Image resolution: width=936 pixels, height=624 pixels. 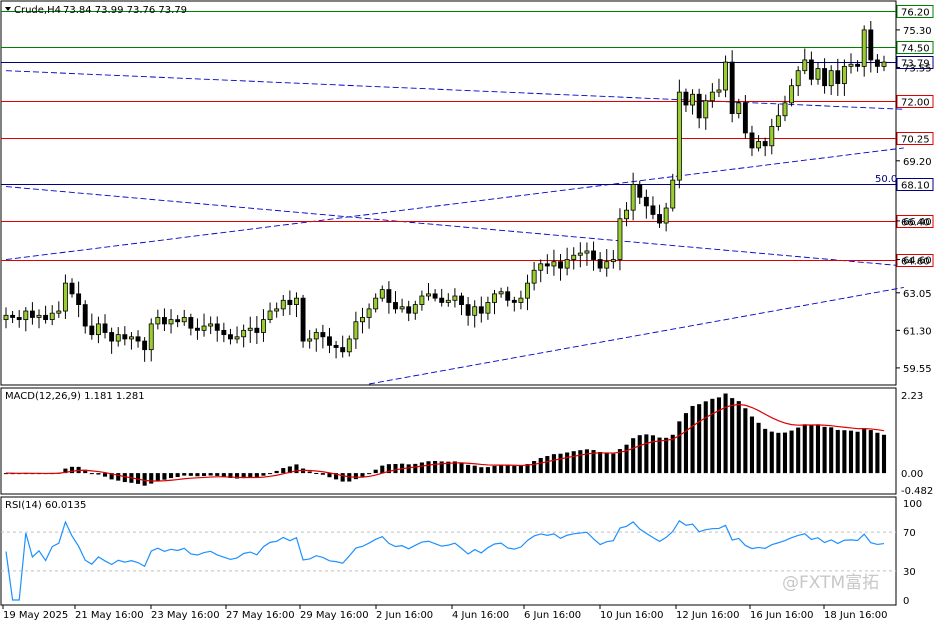 I want to click on level-label-6: 66.40, so click(x=915, y=223).